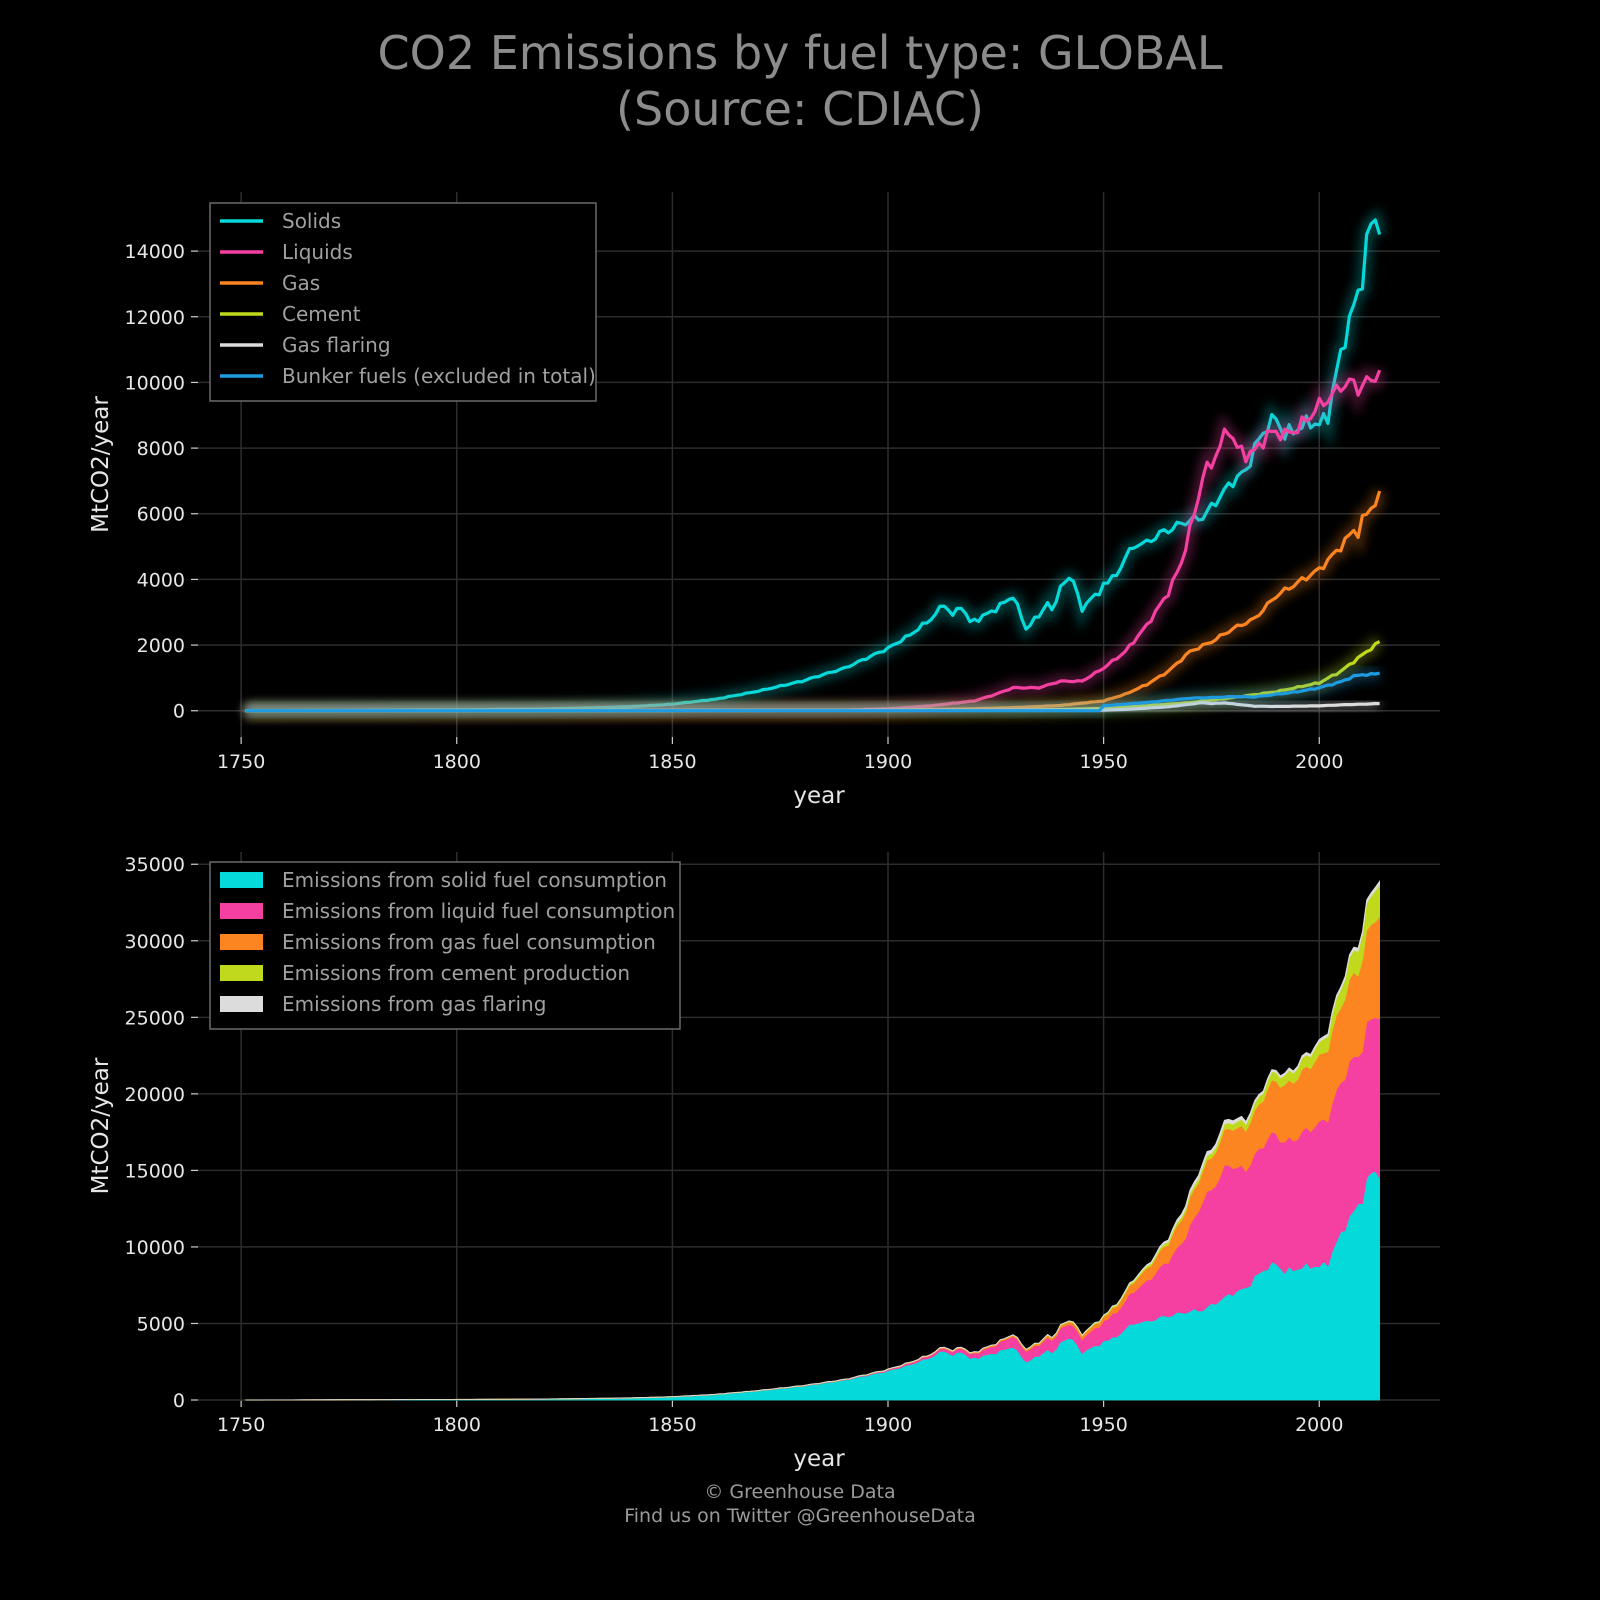  Describe the element at coordinates (456, 973) in the screenshot. I see `legend-label: Emissions from cement production` at that location.